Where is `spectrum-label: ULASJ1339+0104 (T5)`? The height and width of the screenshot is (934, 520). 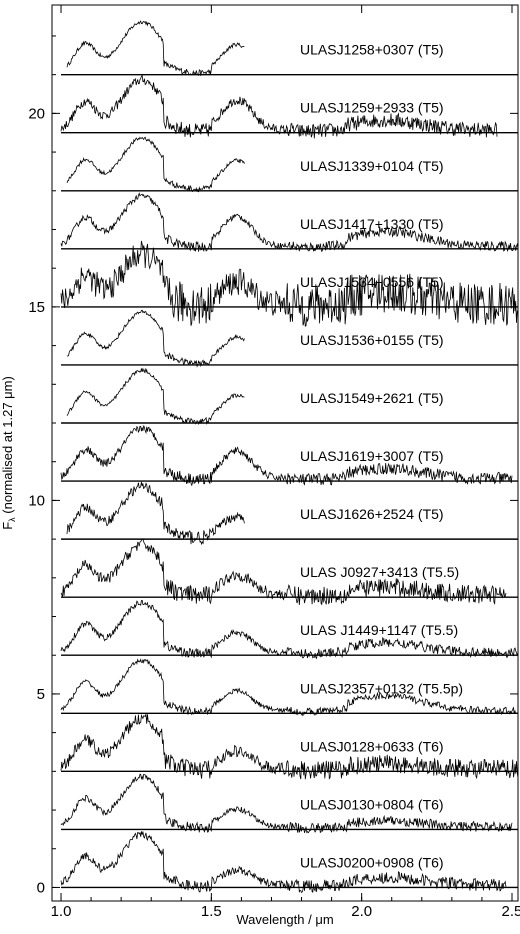 spectrum-label: ULASJ1339+0104 (T5) is located at coordinates (372, 166).